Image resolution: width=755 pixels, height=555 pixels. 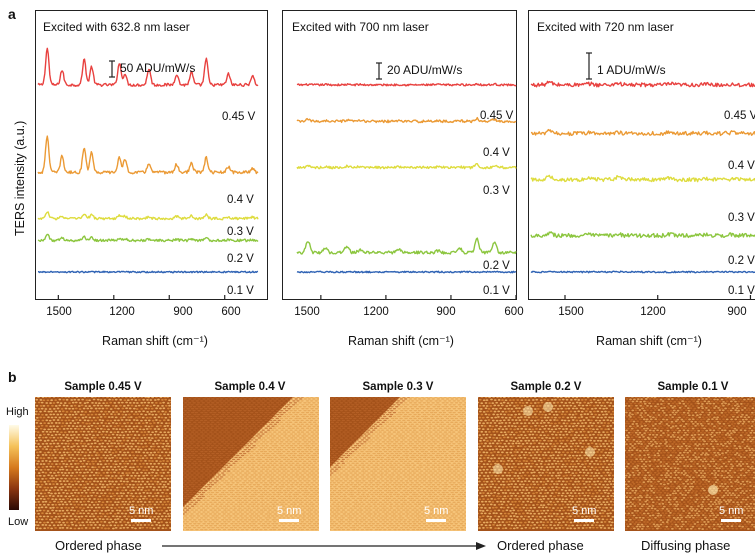 What do you see at coordinates (231, 312) in the screenshot?
I see `x-tick-label: 600` at bounding box center [231, 312].